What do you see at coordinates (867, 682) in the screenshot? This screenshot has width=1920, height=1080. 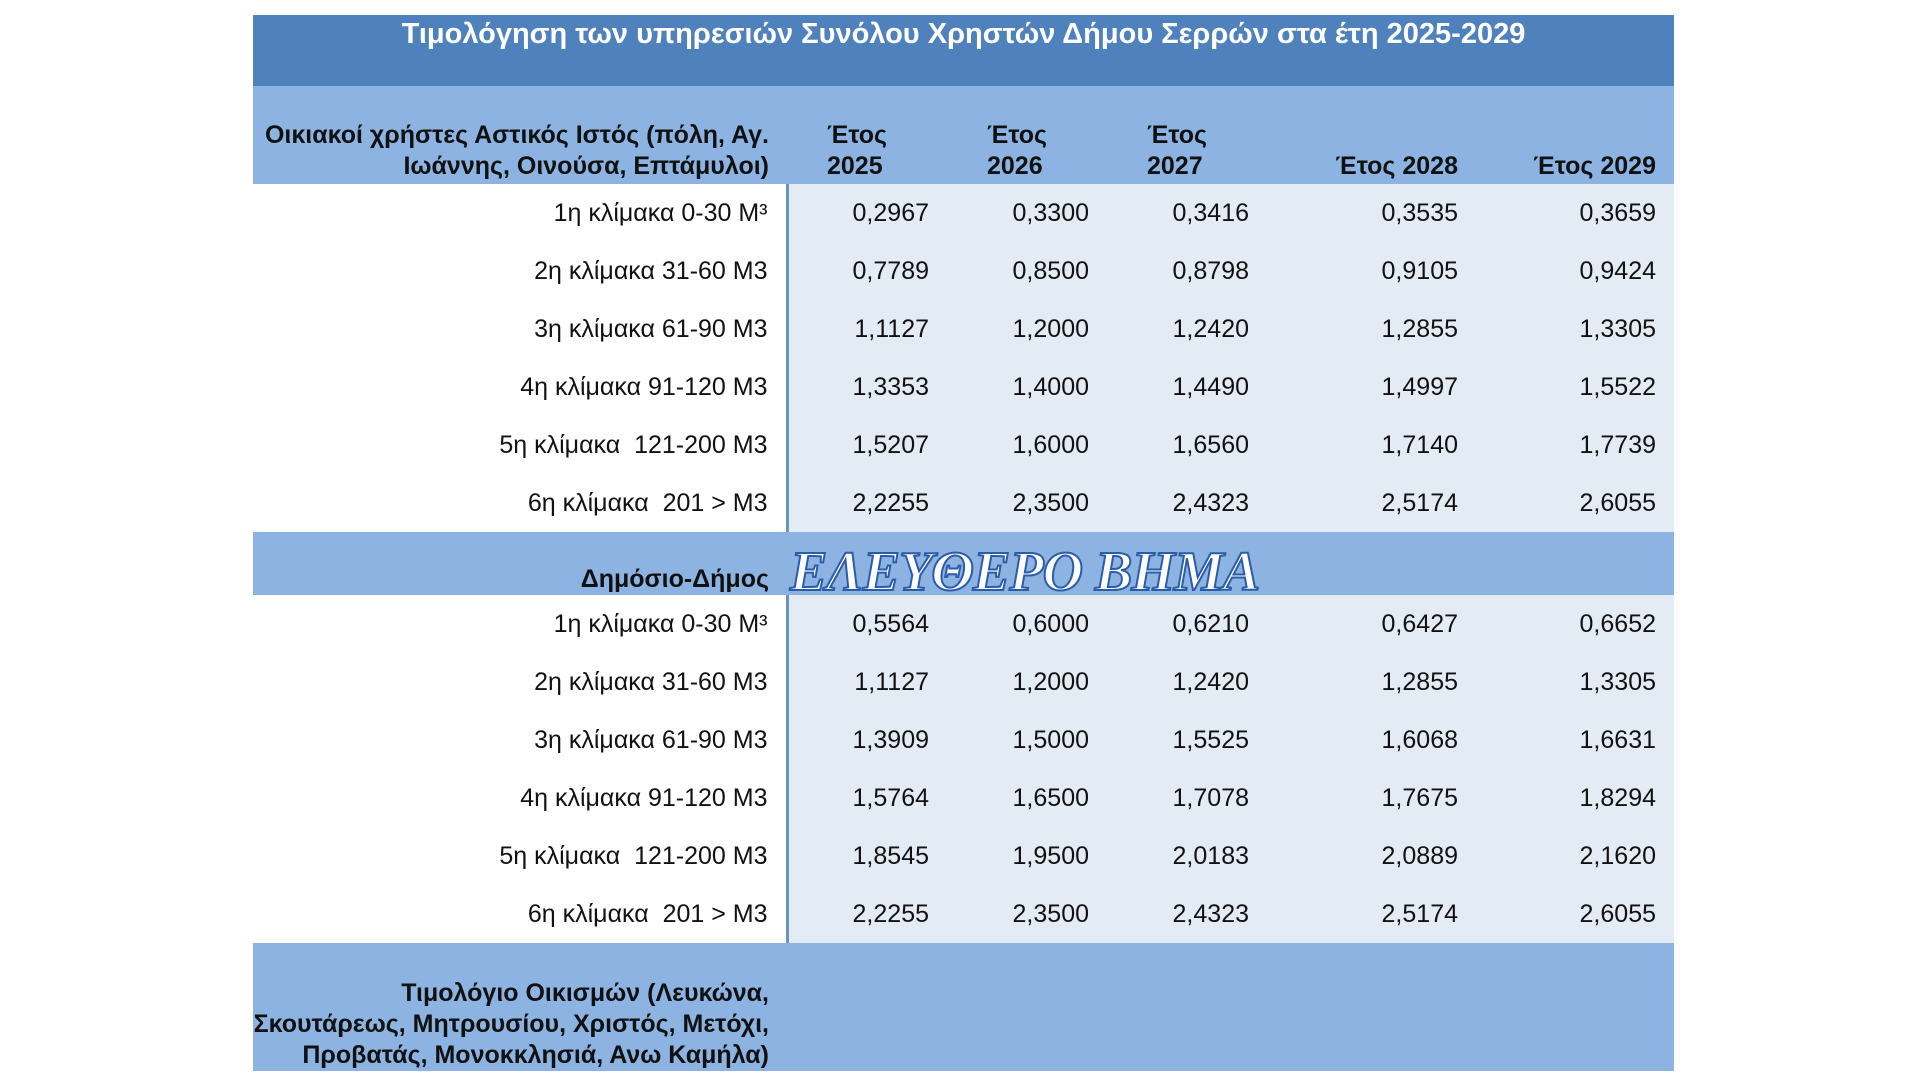 I see `cell-value: 1,1127` at bounding box center [867, 682].